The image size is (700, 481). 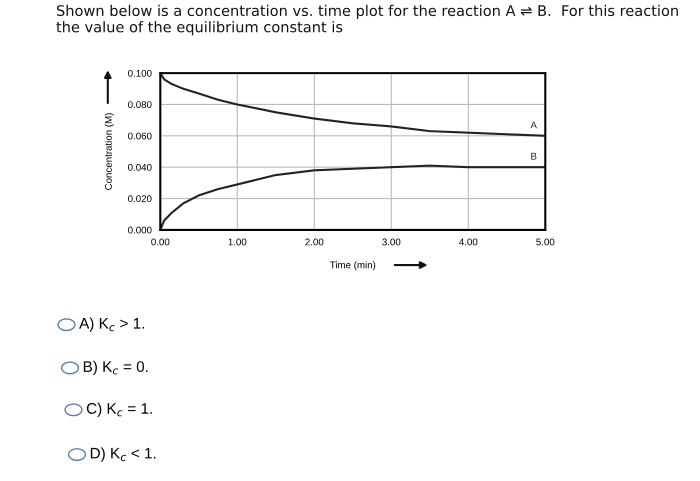 I want to click on y-tick-label: 0.040, so click(x=140, y=167).